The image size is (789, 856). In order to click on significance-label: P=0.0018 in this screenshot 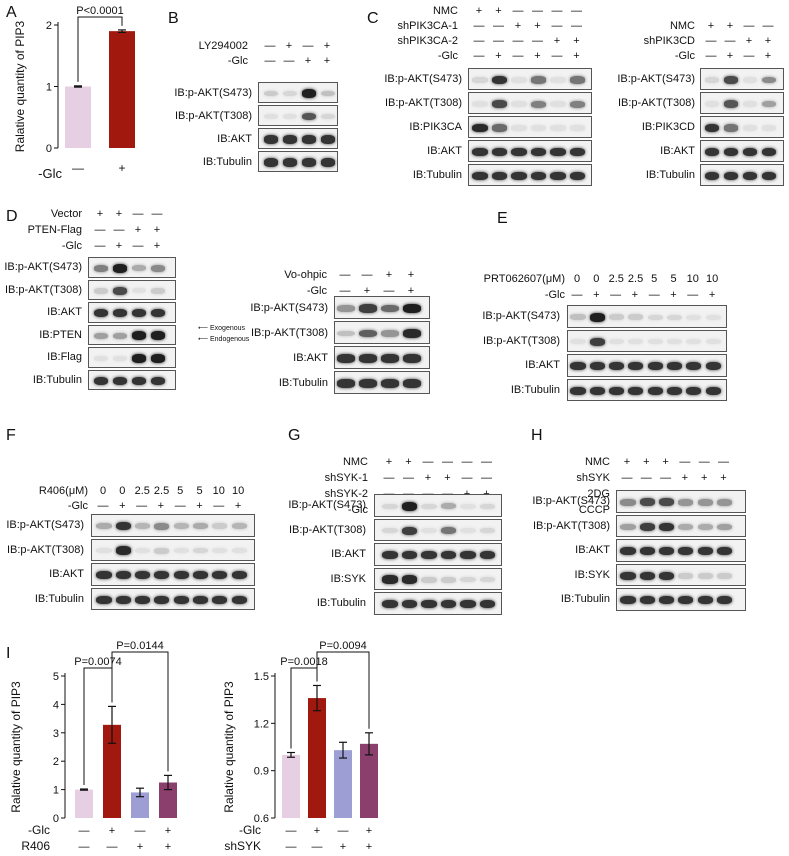, I will do `click(303, 662)`.